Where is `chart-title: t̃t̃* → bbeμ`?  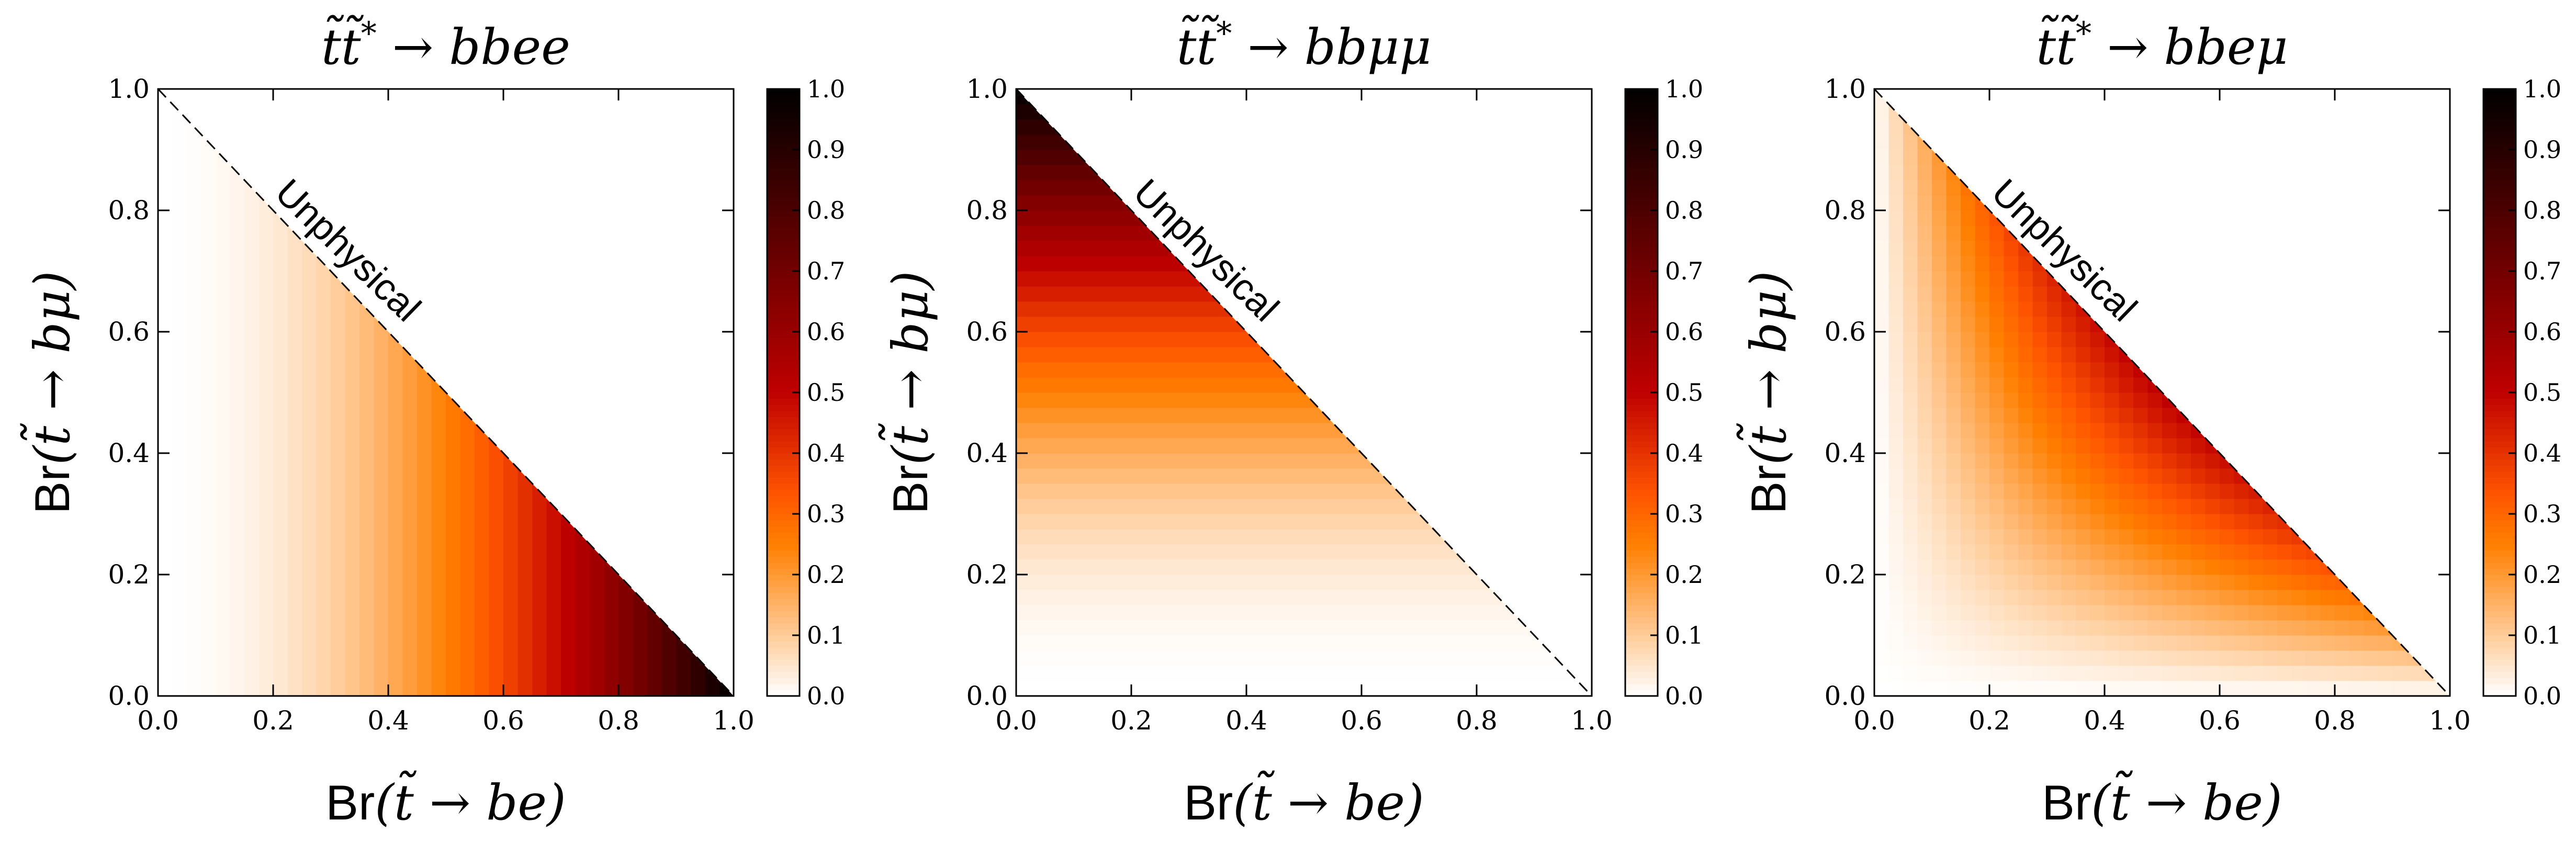 chart-title: t̃t̃* → bbeμ is located at coordinates (2162, 45).